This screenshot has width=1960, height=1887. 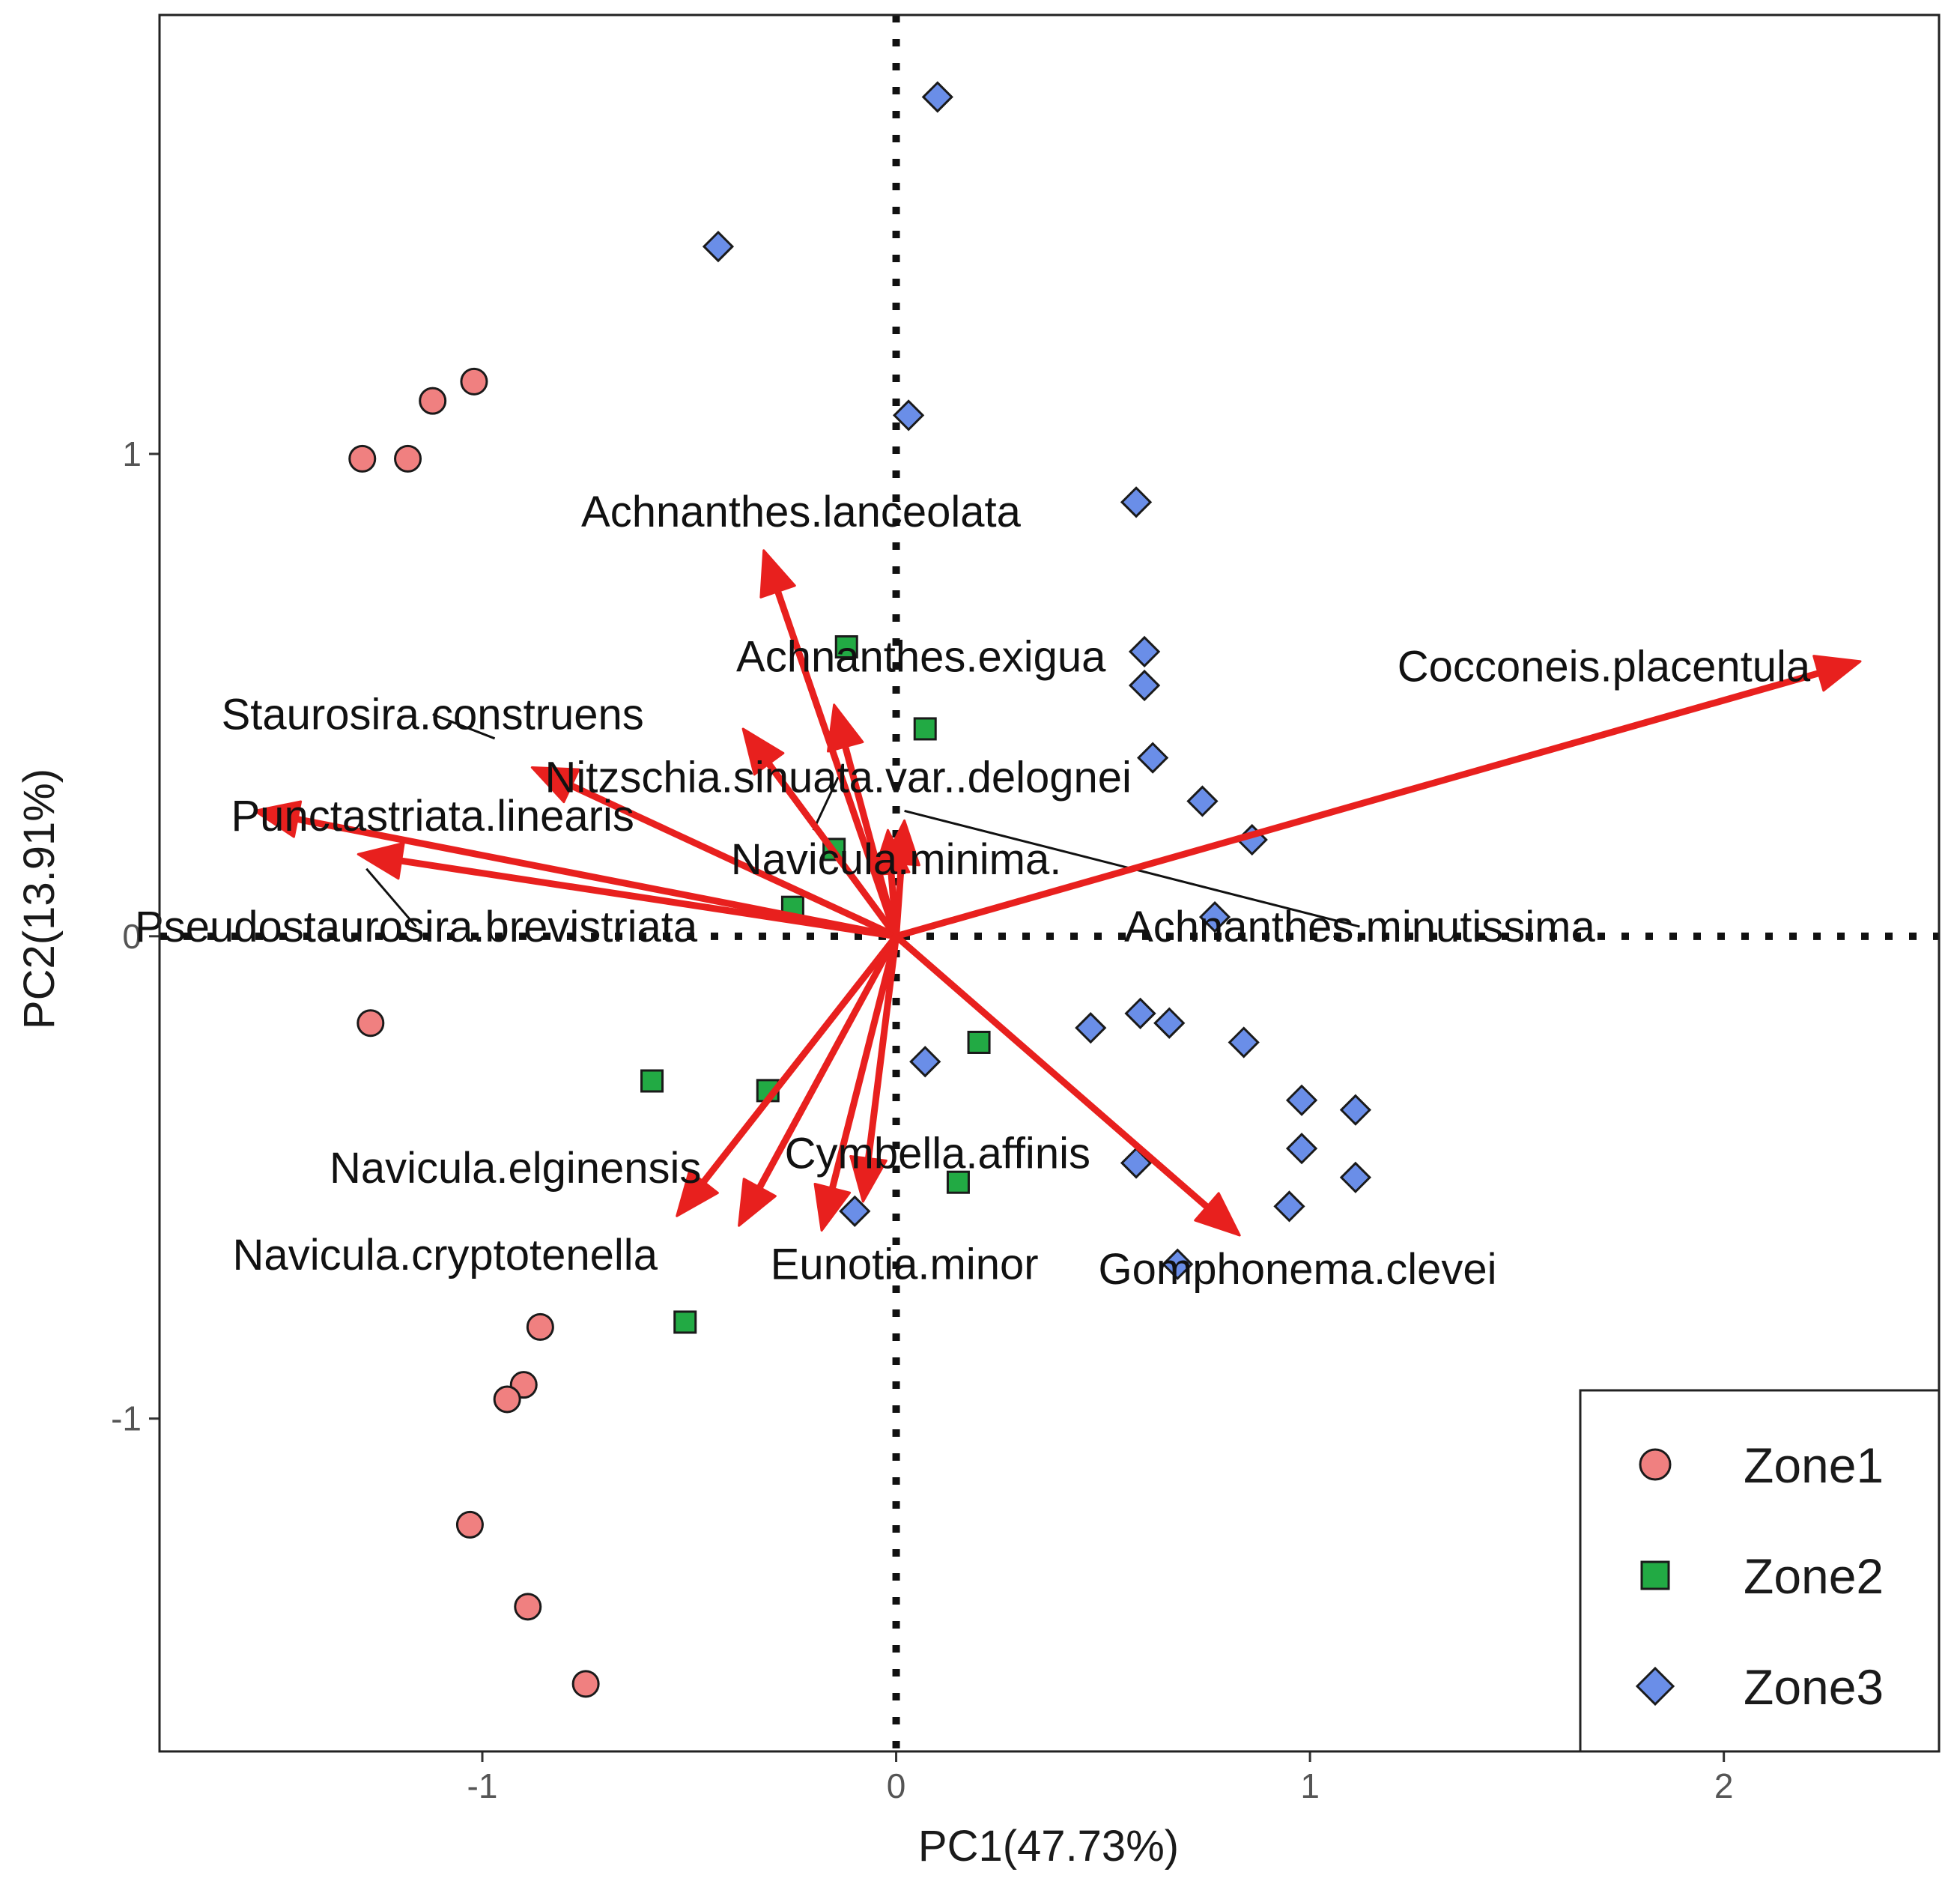 I want to click on arrow-shaft-achnanthes-minutissima, so click(x=894, y=902).